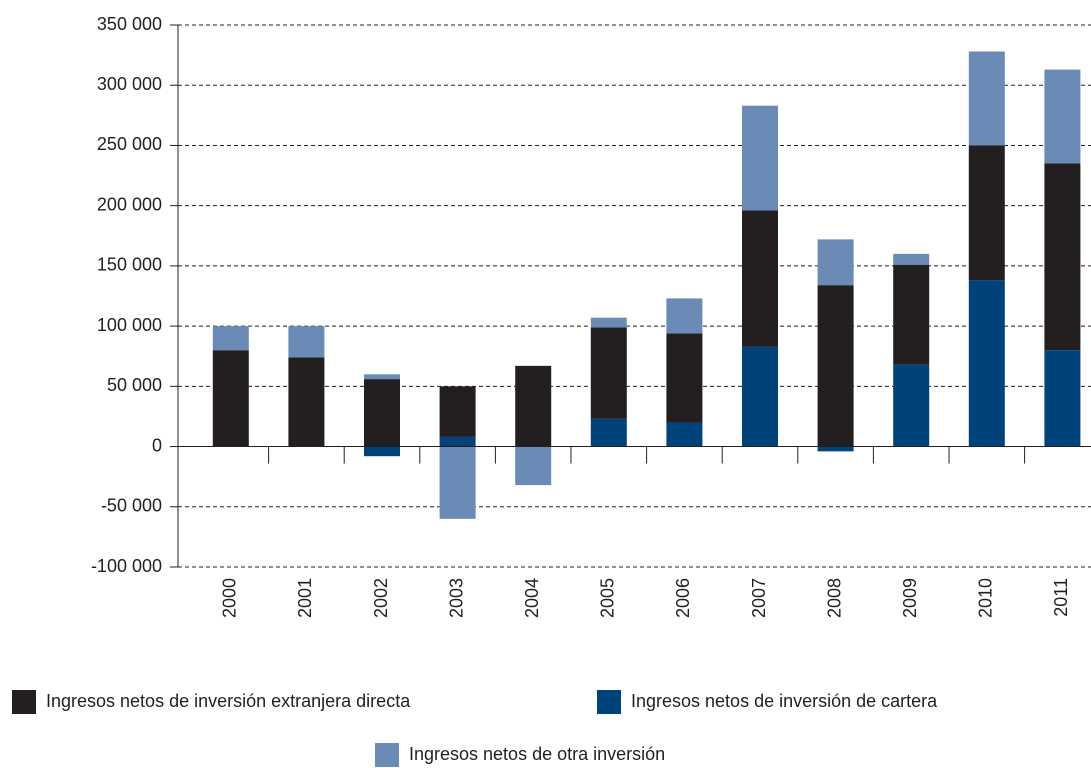 The height and width of the screenshot is (768, 1091). I want to click on y-tick-label: 200 000, so click(129, 204).